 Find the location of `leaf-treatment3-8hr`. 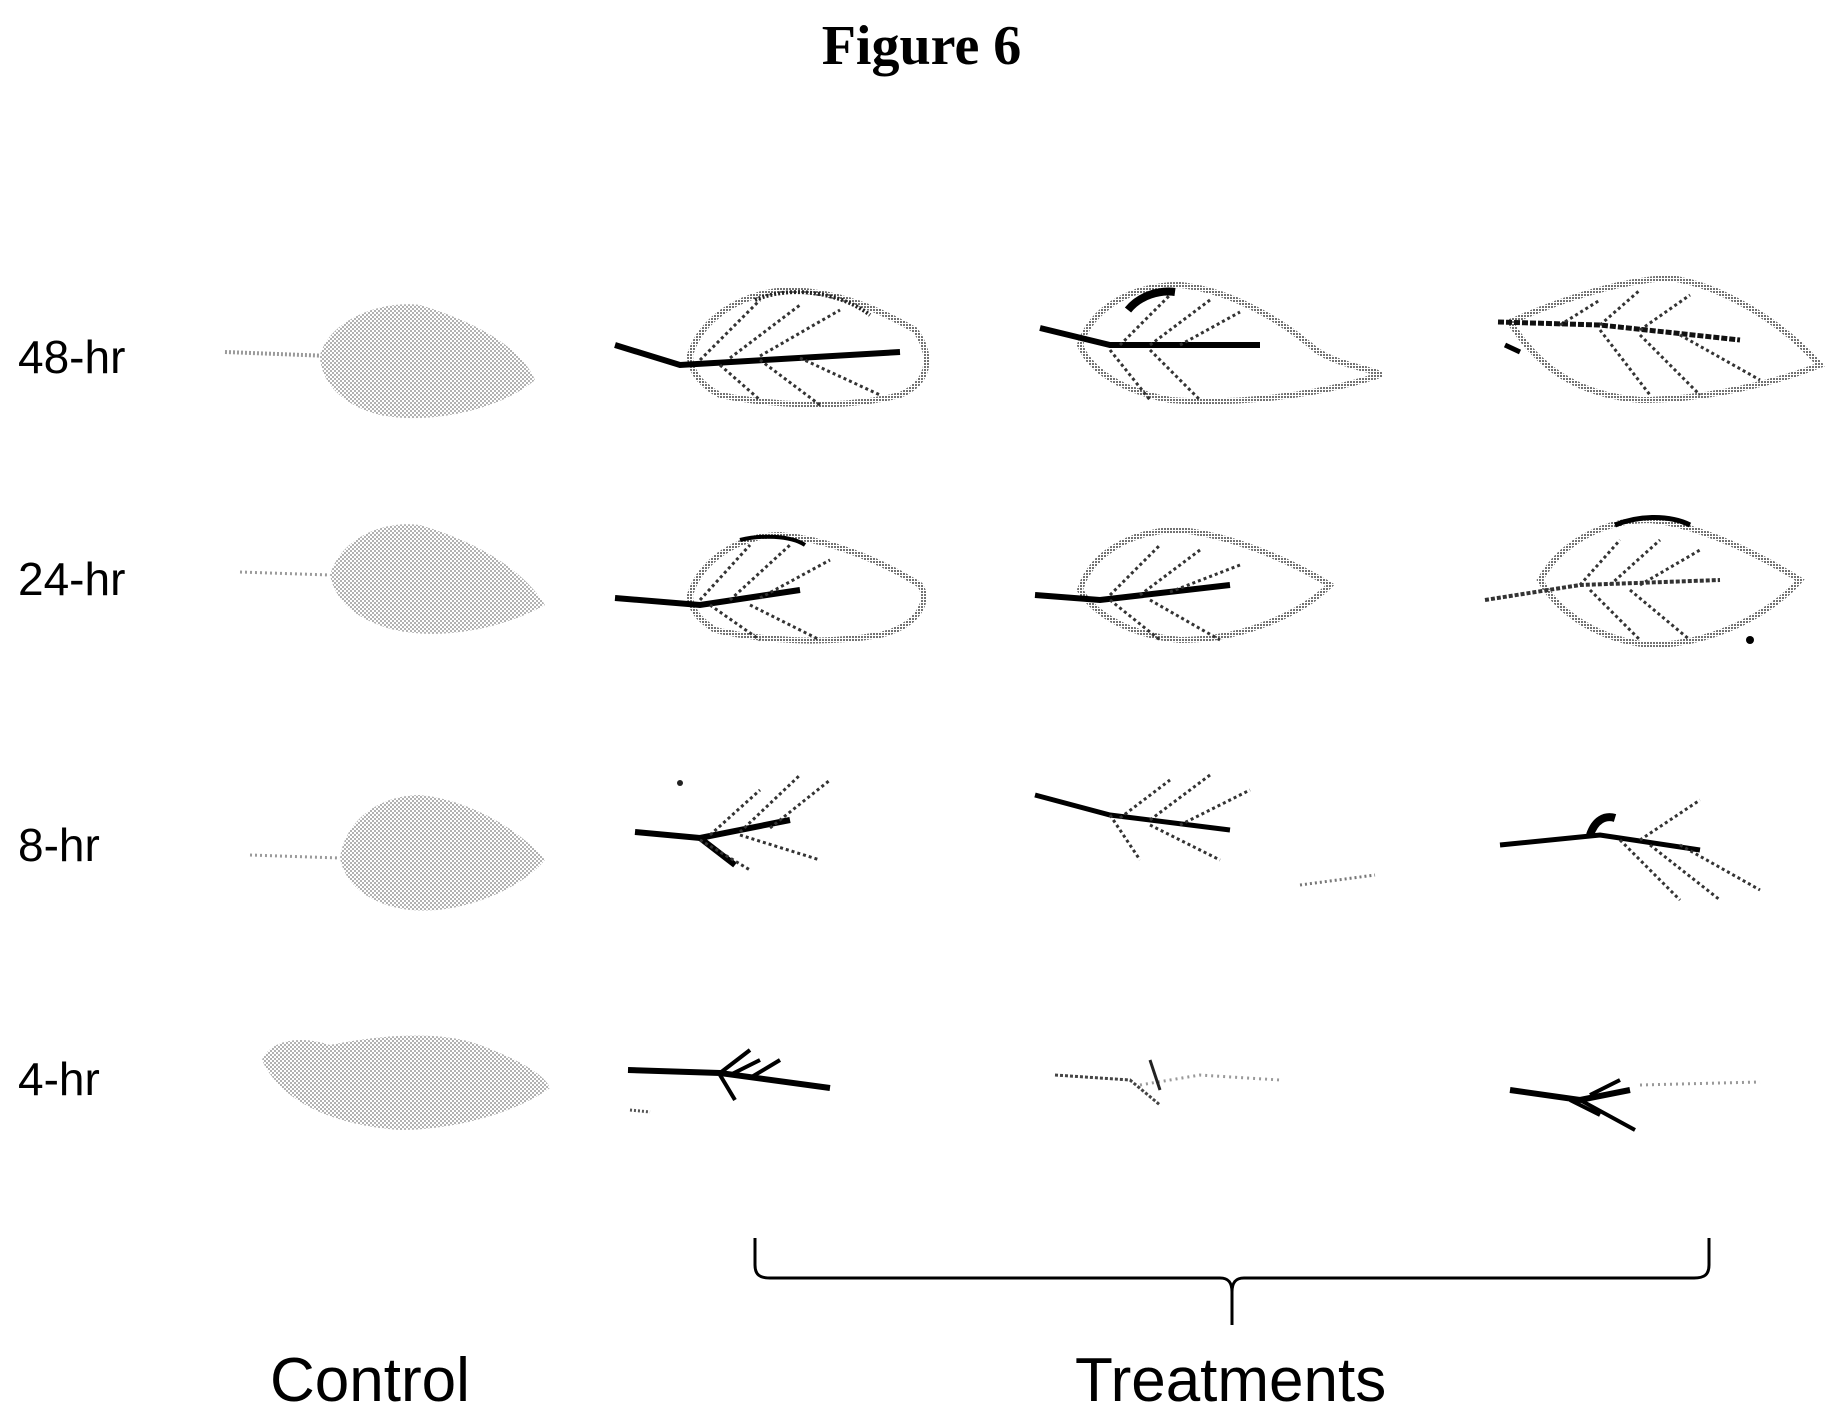

leaf-treatment3-8hr is located at coordinates (1630, 850).